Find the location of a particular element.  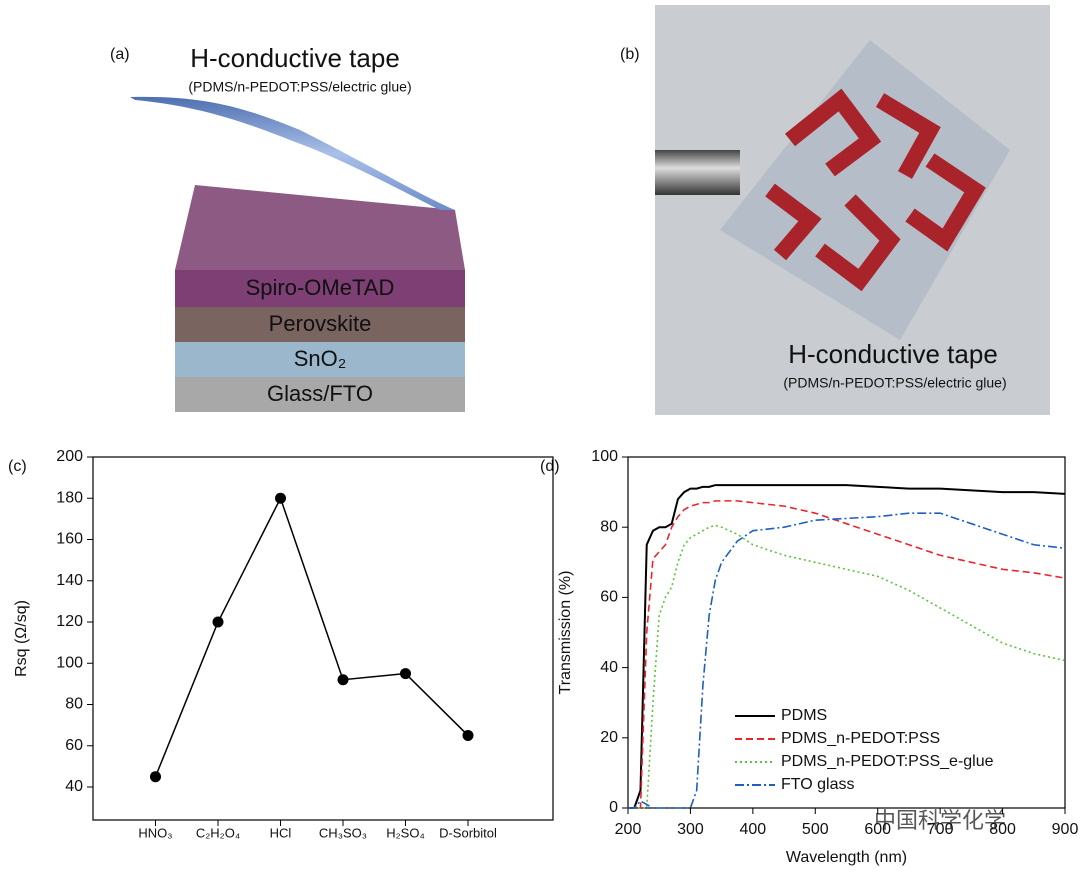

y-tick-label: 160 is located at coordinates (69, 539).